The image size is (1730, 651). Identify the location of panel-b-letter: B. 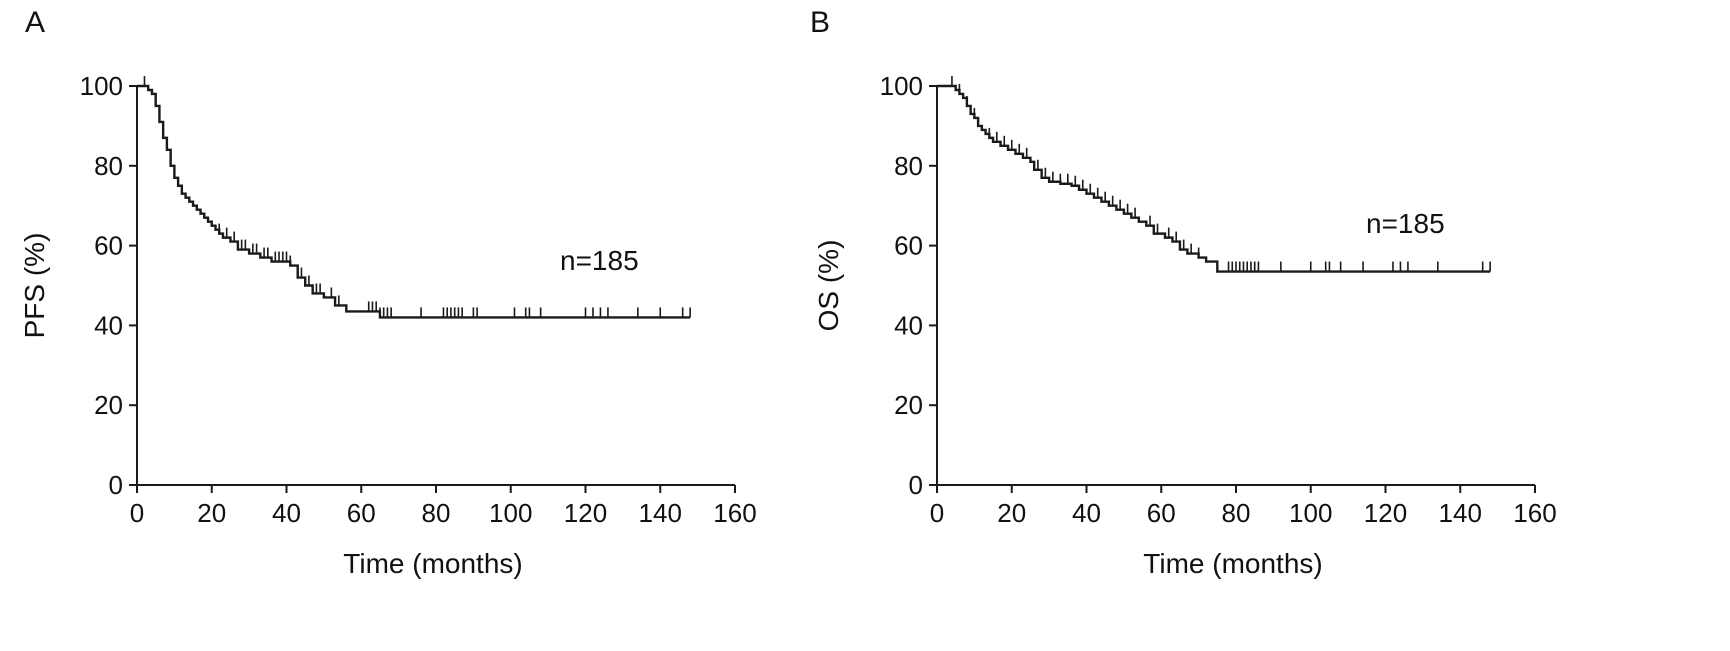
(820, 22).